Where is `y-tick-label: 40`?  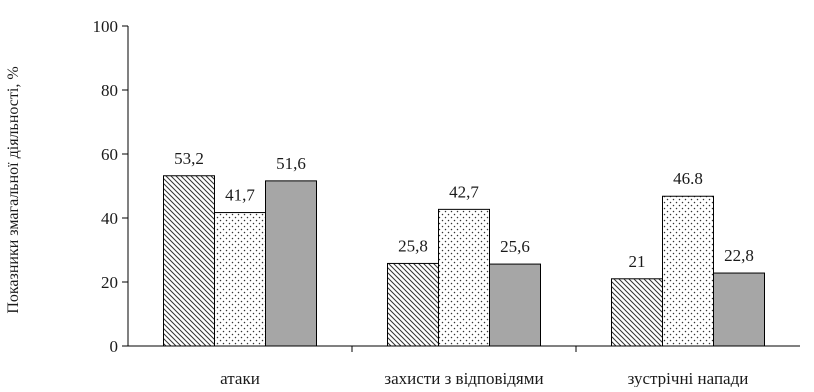
y-tick-label: 40 is located at coordinates (109, 218).